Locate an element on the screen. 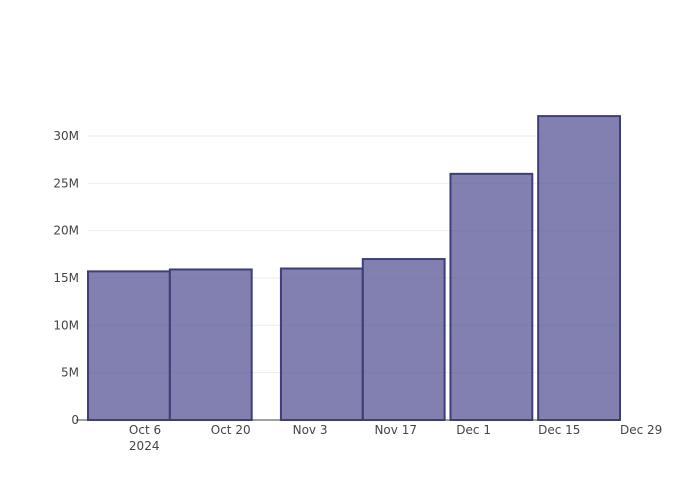 The height and width of the screenshot is (500, 700). y-tick-label-6: 30M is located at coordinates (66, 136).